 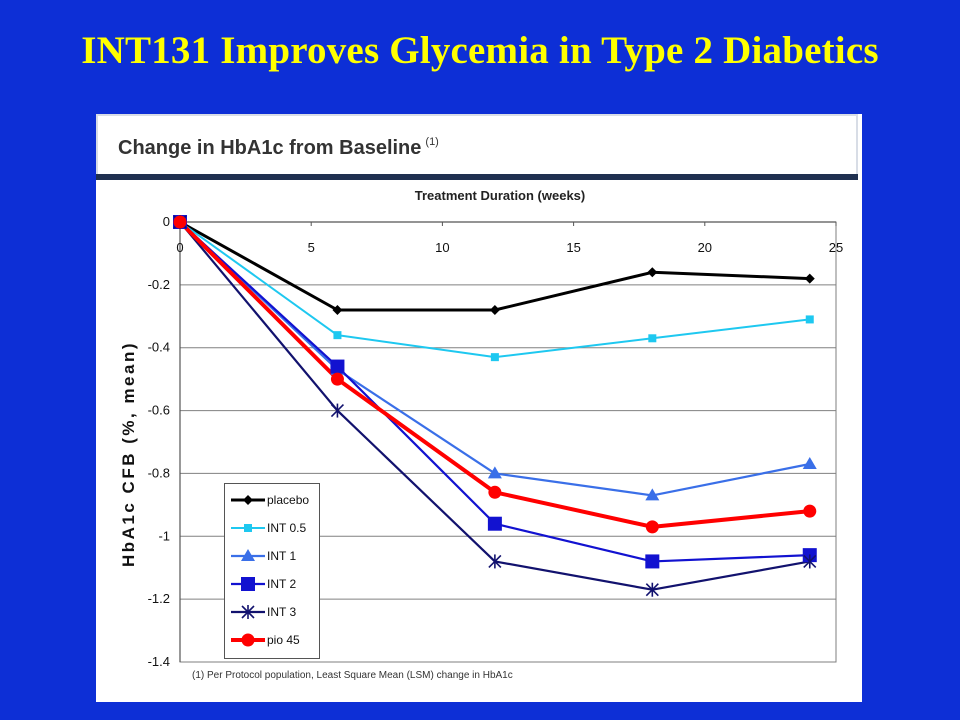 What do you see at coordinates (282, 556) in the screenshot?
I see `legend-label: INT 1` at bounding box center [282, 556].